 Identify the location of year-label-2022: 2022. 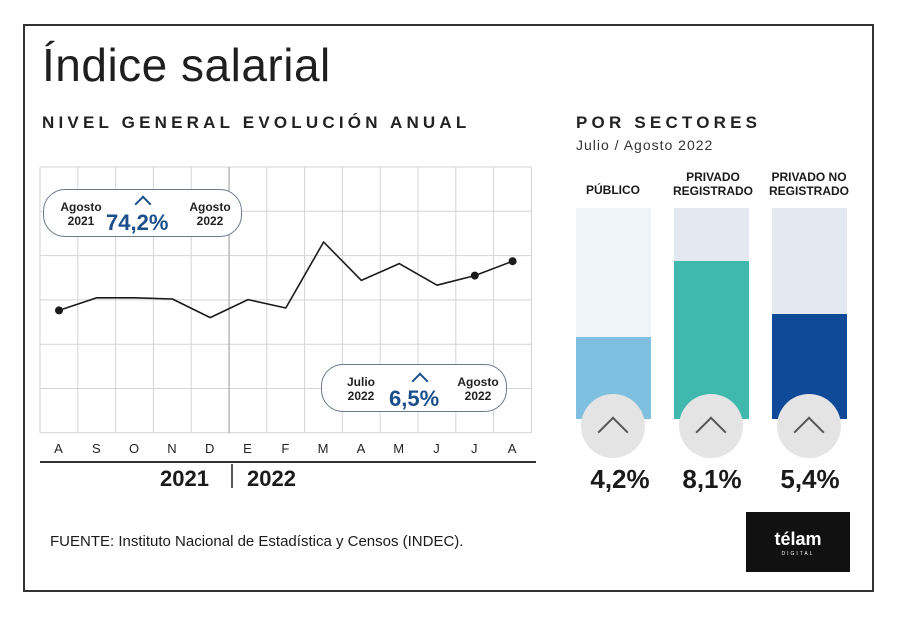
(271, 478).